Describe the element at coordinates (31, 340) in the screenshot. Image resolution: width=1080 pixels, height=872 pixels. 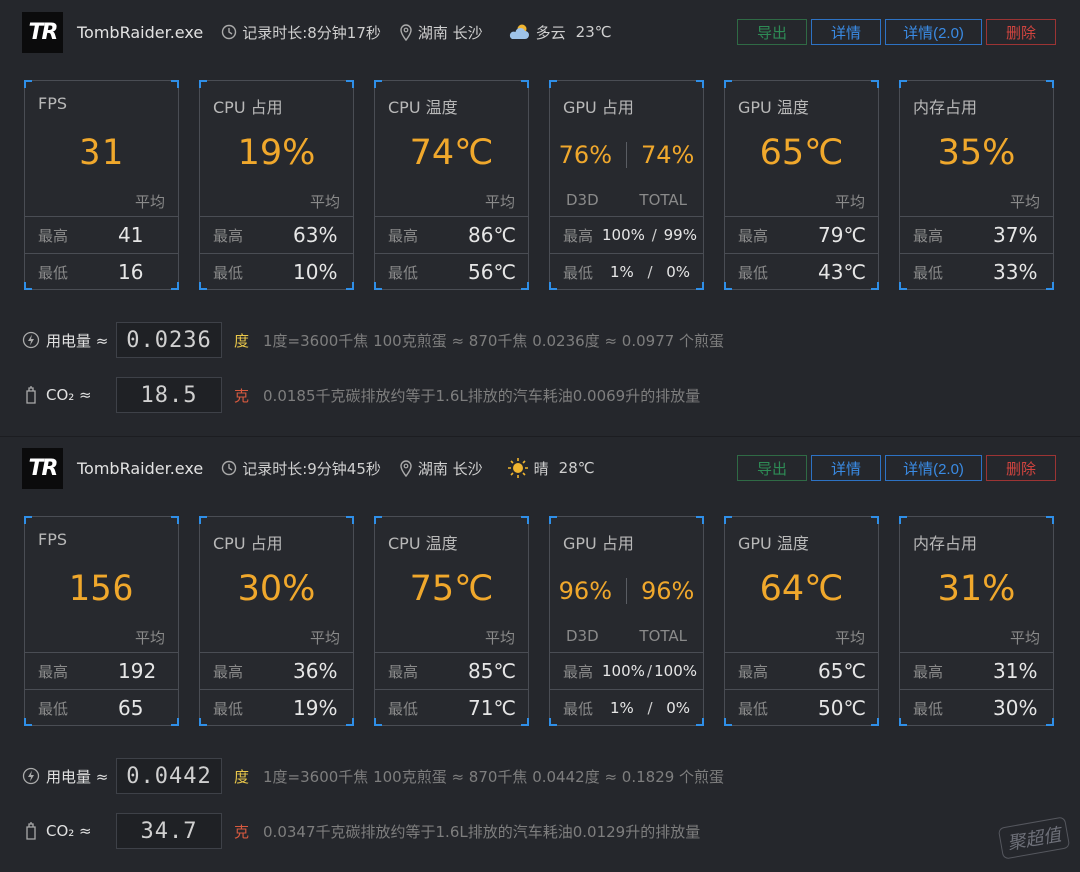
I see `lightning-icon` at that location.